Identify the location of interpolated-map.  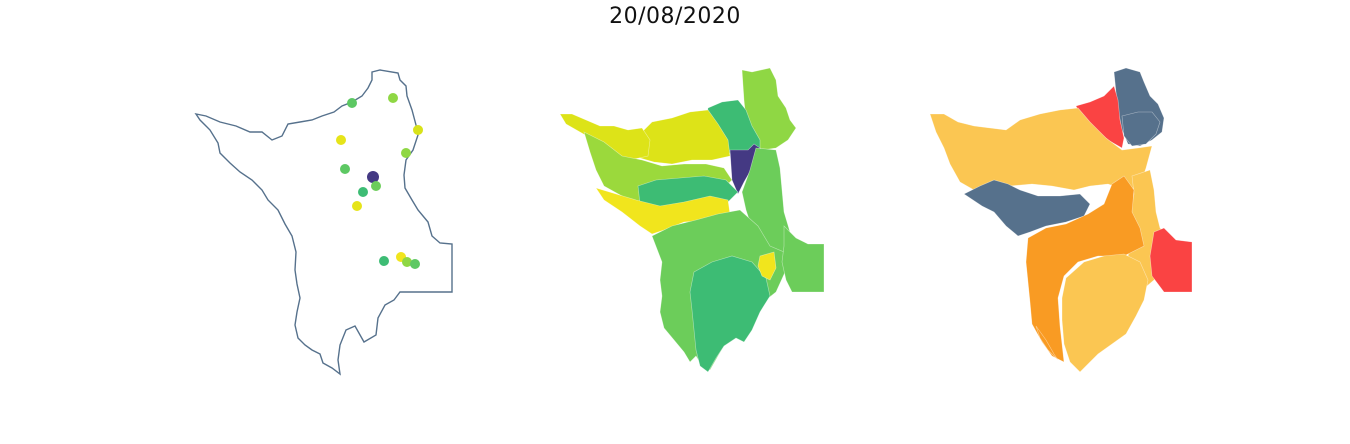
(692, 220).